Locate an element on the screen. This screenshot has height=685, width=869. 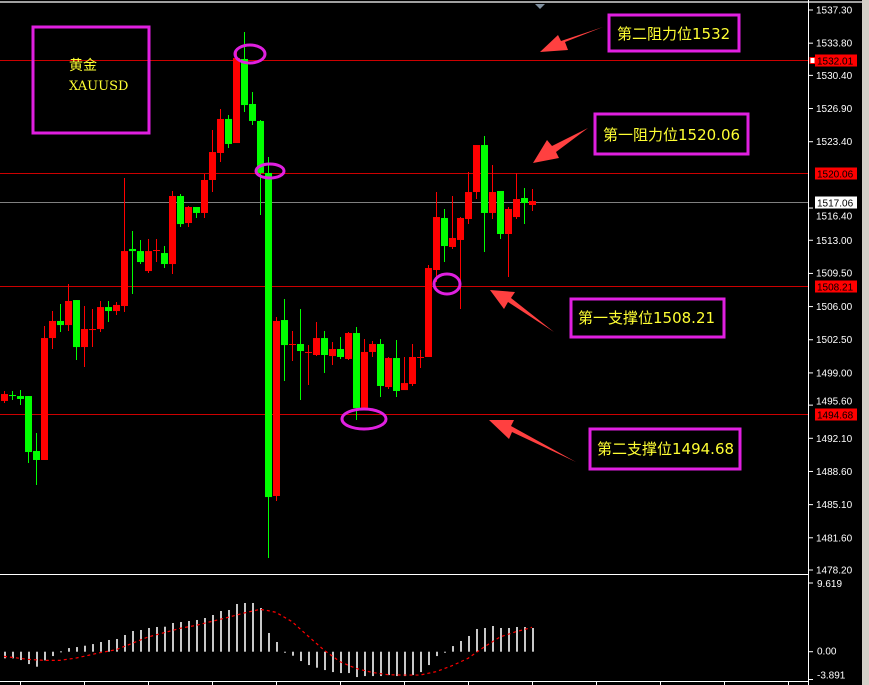
indicator-tick-label: -3.891 is located at coordinates (831, 676).